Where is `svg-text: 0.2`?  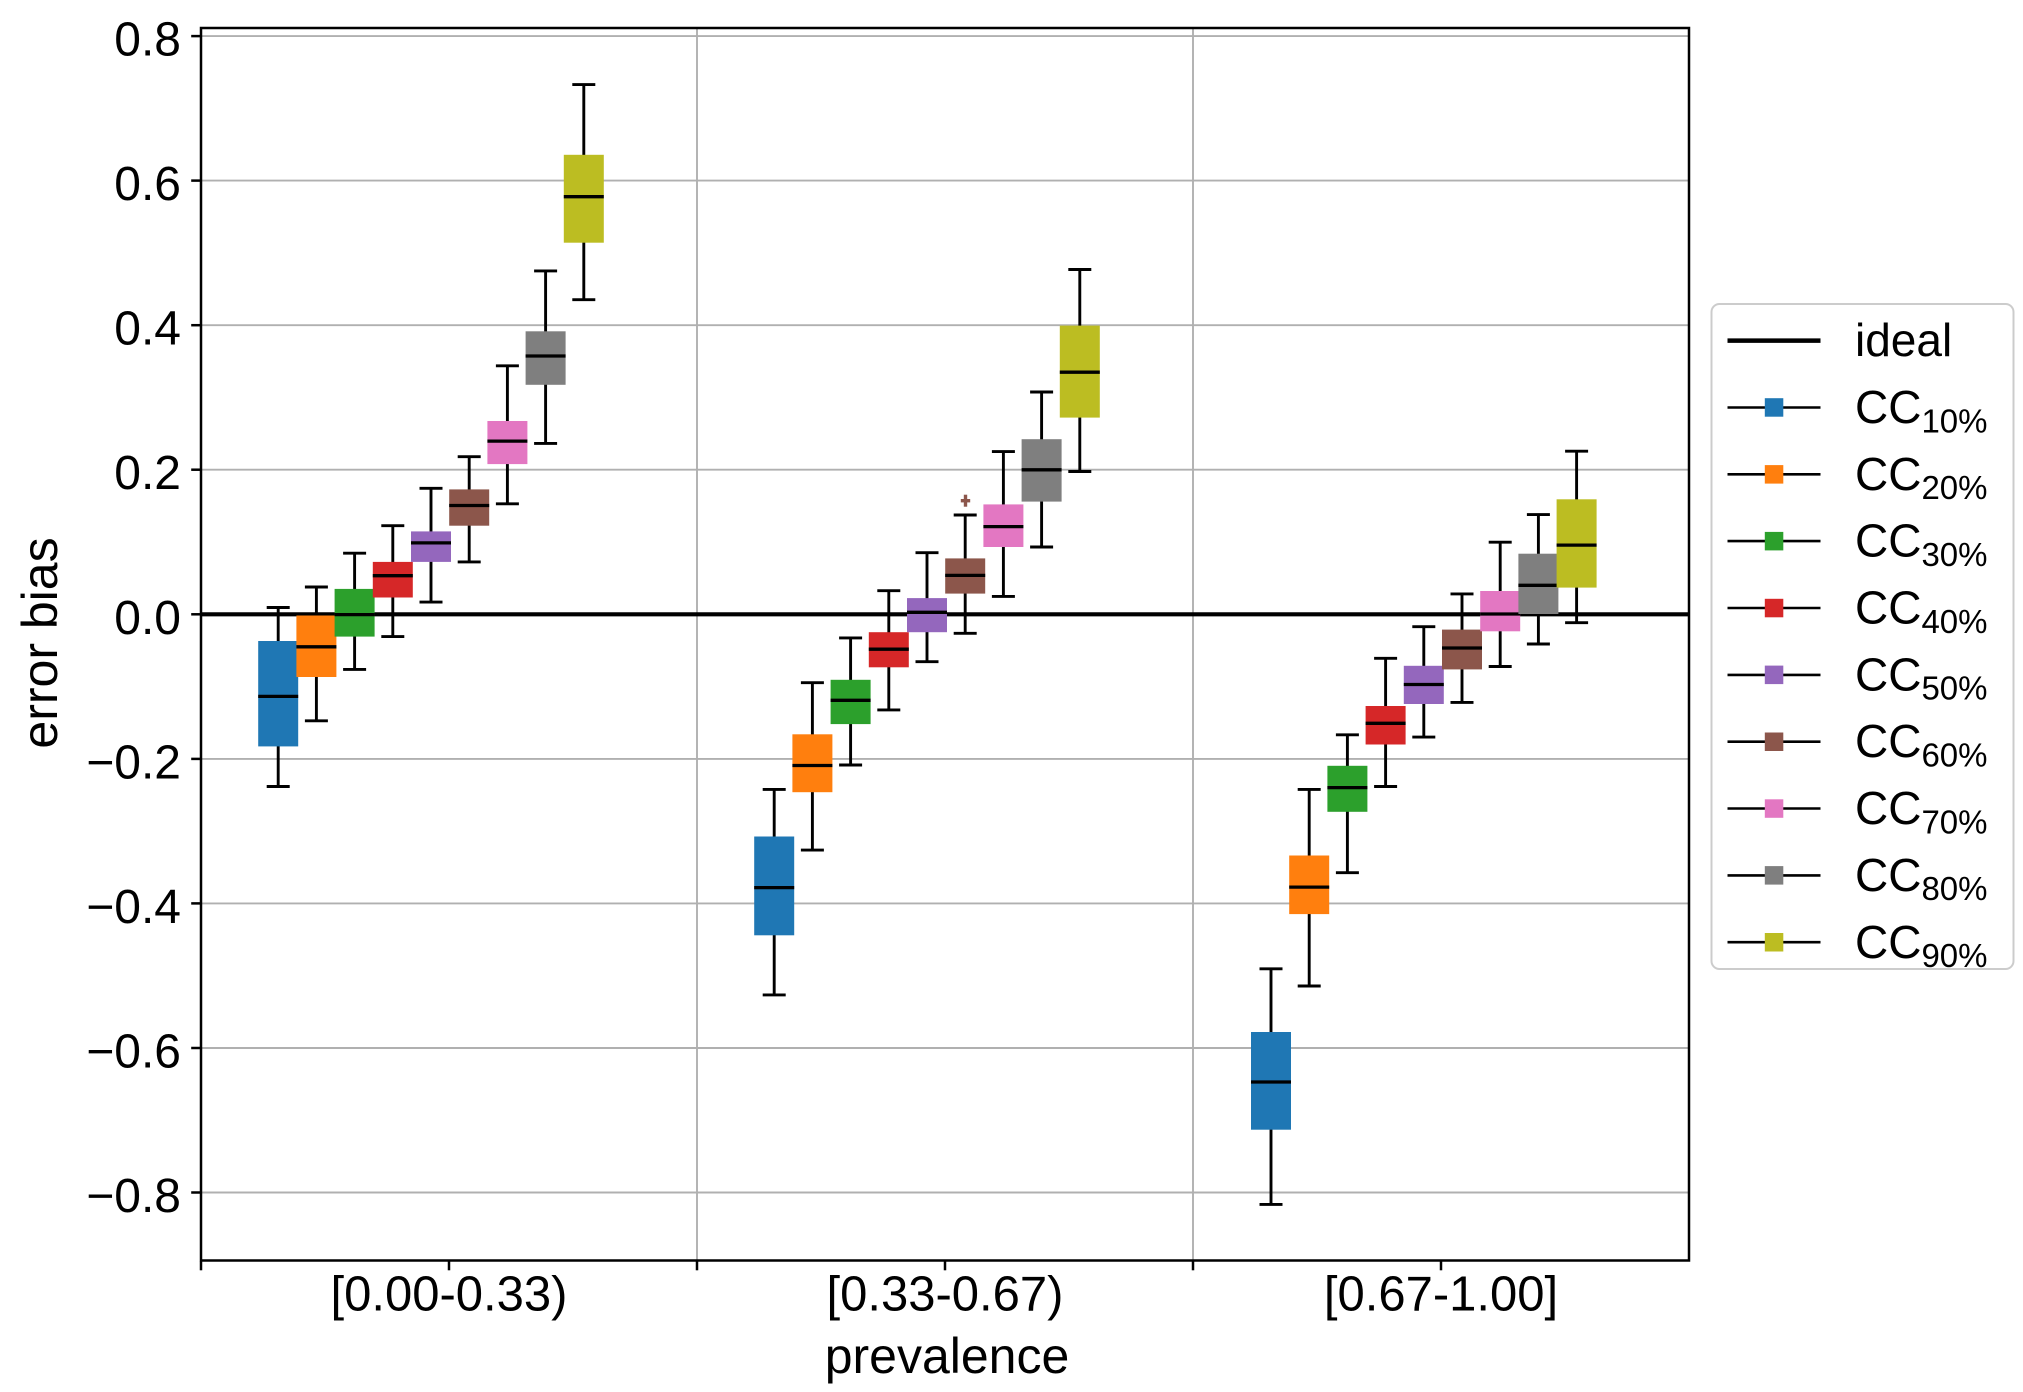
svg-text: 0.2 is located at coordinates (147, 473).